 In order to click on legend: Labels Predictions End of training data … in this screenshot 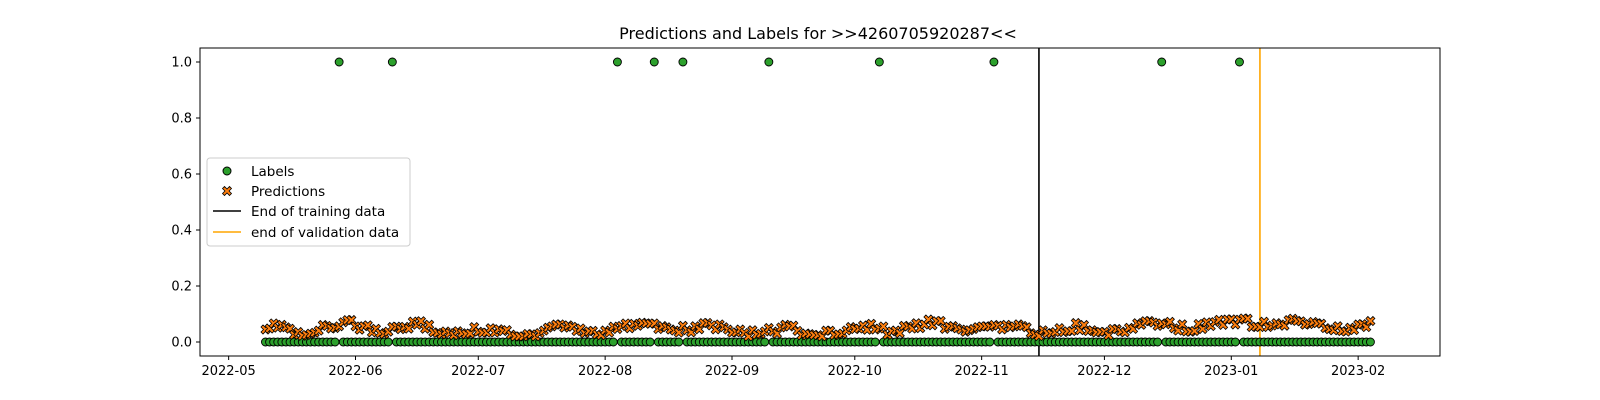, I will do `click(308, 202)`.